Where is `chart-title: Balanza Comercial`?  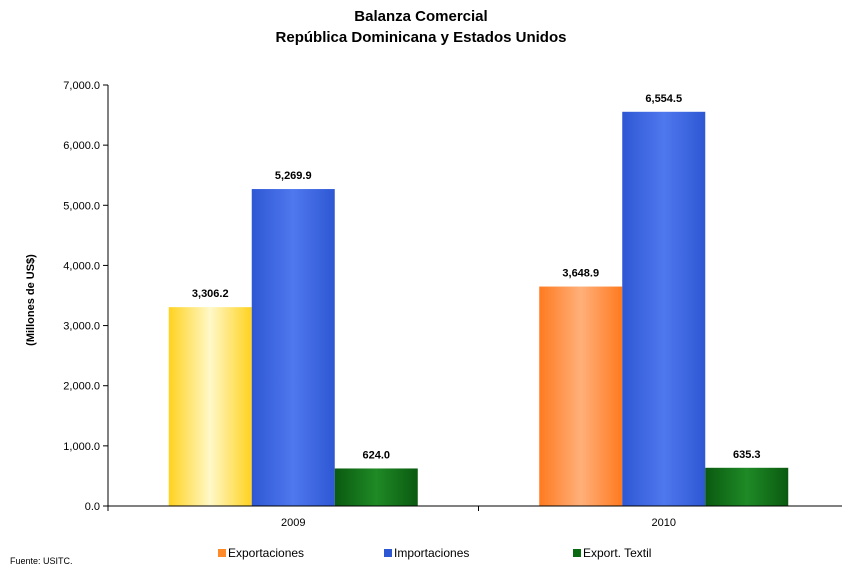
chart-title: Balanza Comercial is located at coordinates (420, 16).